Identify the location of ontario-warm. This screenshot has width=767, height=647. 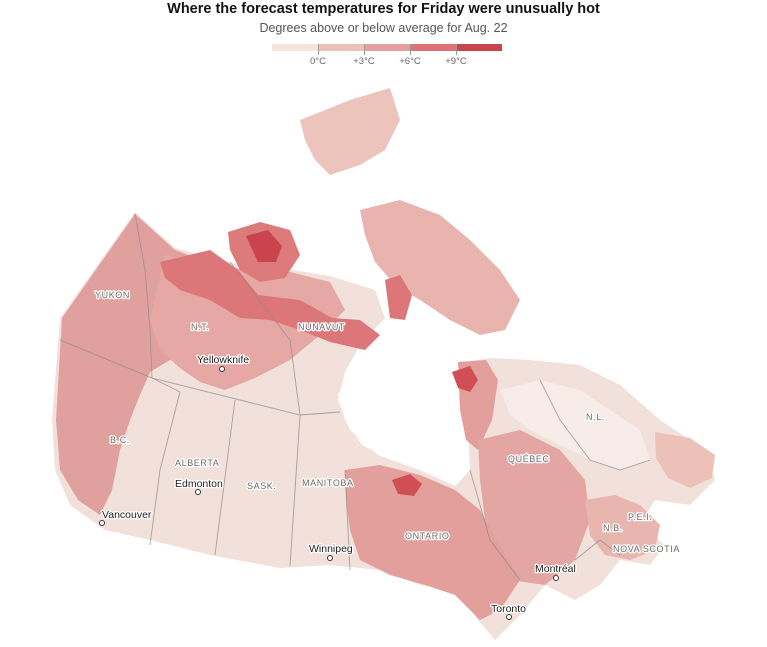
(432, 542).